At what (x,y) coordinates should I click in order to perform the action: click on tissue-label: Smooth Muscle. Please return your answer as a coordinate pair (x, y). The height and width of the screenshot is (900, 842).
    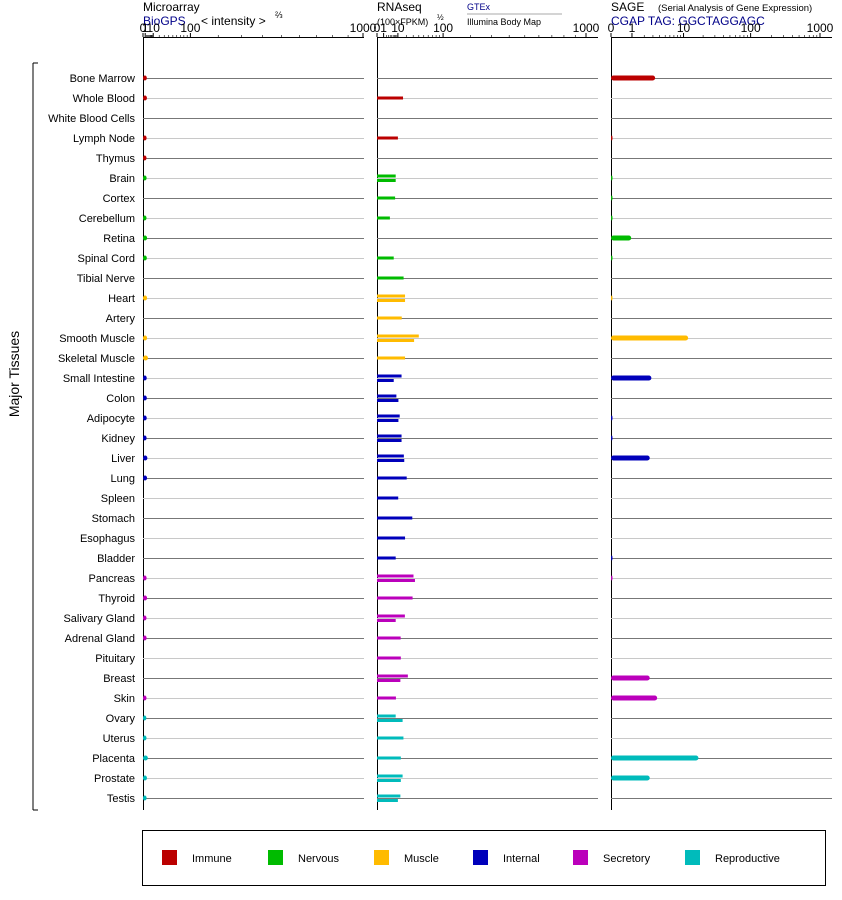
    Looking at the image, I should click on (97, 339).